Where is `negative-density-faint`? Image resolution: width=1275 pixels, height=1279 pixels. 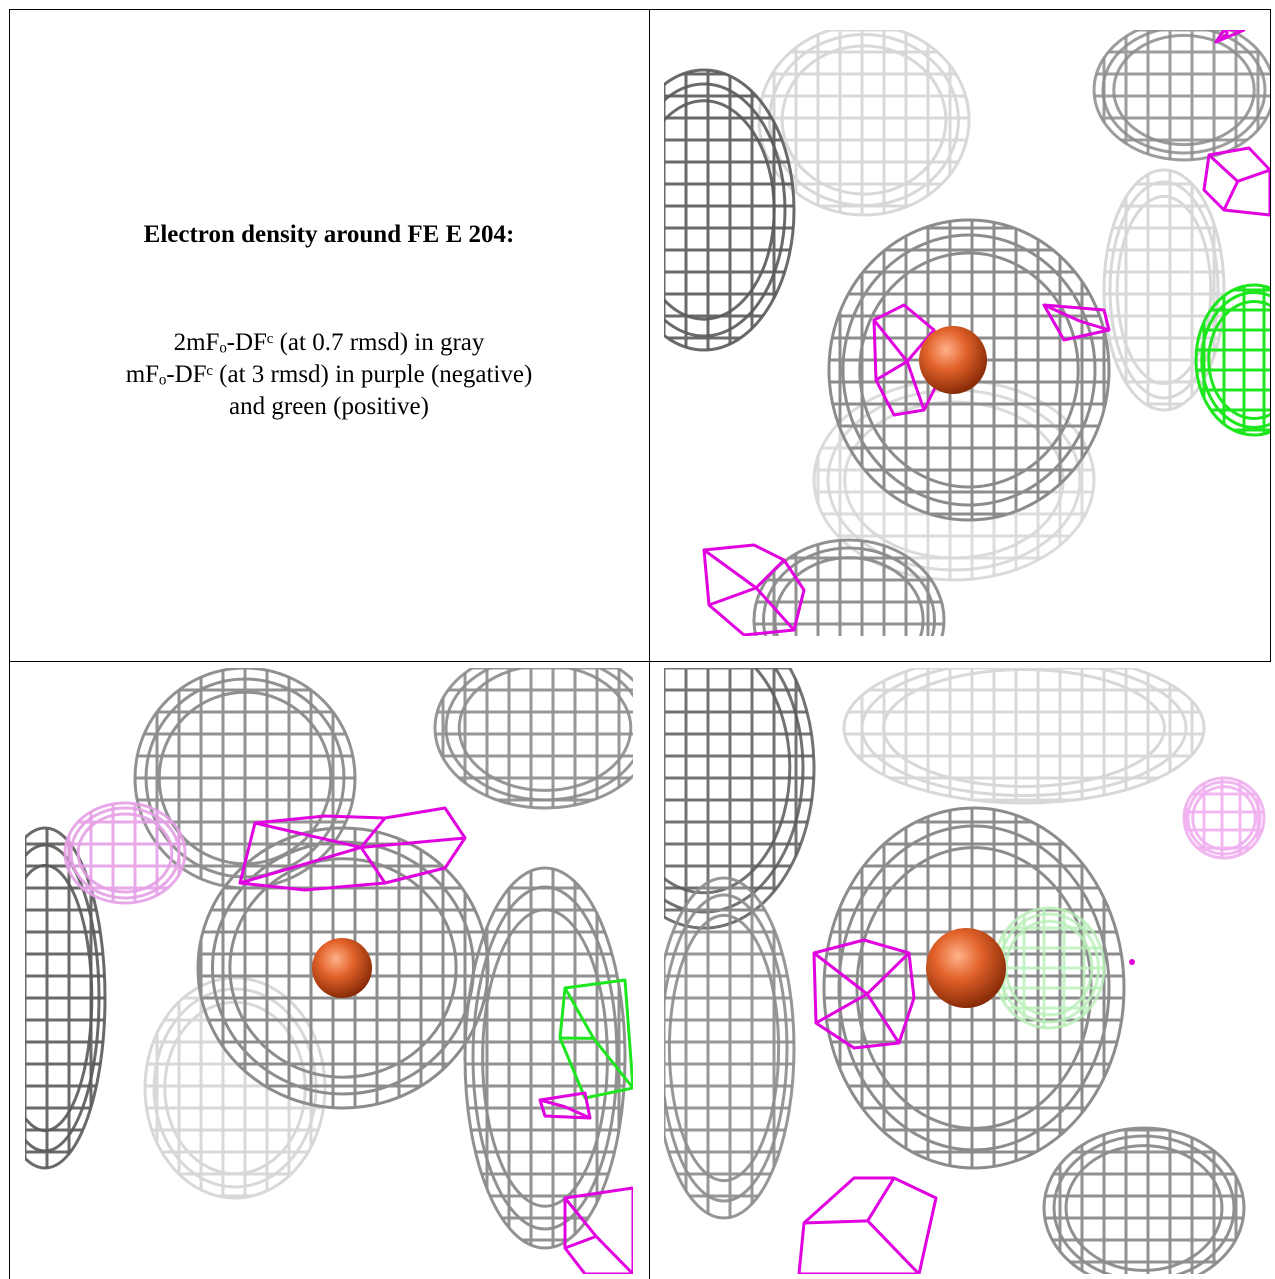 negative-density-faint is located at coordinates (1224, 818).